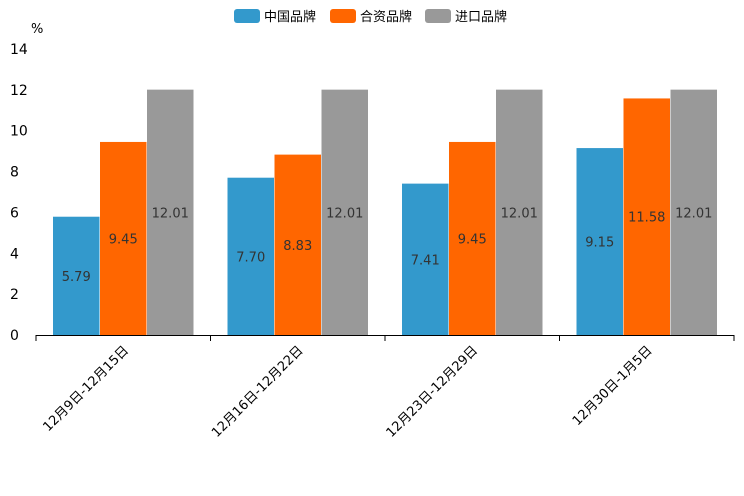  I want to click on data-label: 8.83, so click(297, 246).